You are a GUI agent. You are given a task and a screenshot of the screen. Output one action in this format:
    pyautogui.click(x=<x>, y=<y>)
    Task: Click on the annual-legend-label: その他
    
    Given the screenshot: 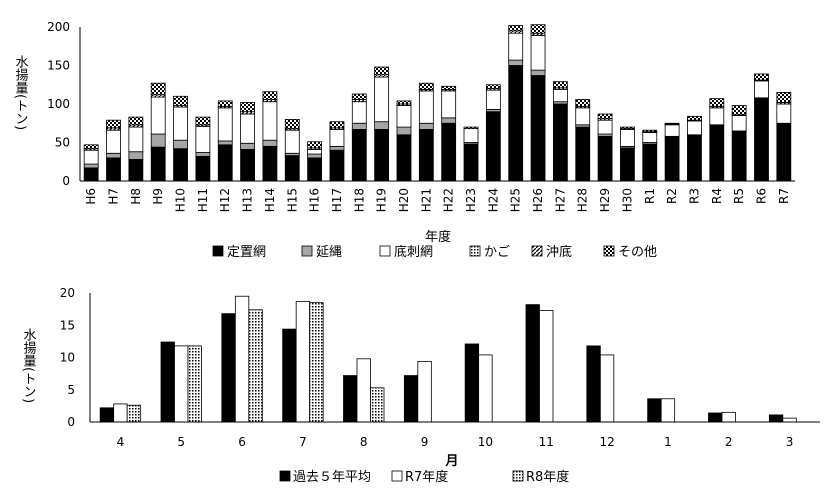 What is the action you would take?
    pyautogui.click(x=637, y=252)
    